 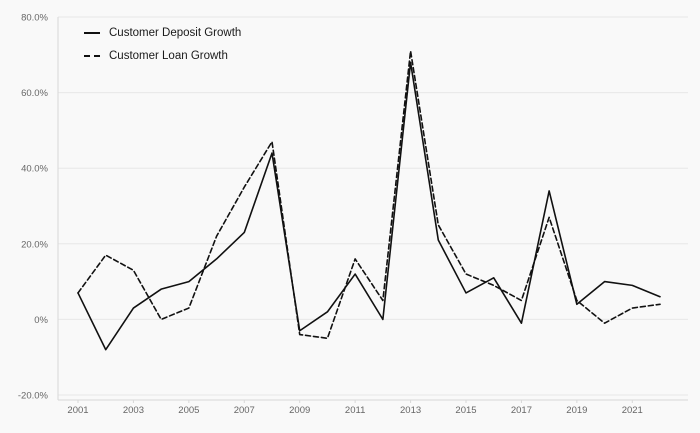 What do you see at coordinates (244, 410) in the screenshot?
I see `x-axis-tick-label: 2007` at bounding box center [244, 410].